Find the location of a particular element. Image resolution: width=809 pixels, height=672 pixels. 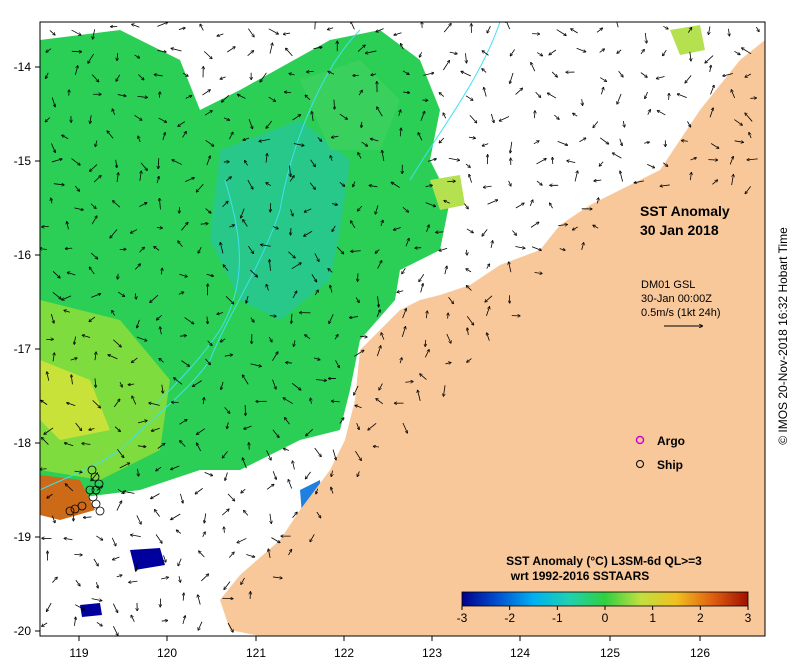

current-scale-label: 0.5m/s (1kt 24h) is located at coordinates (680, 313).